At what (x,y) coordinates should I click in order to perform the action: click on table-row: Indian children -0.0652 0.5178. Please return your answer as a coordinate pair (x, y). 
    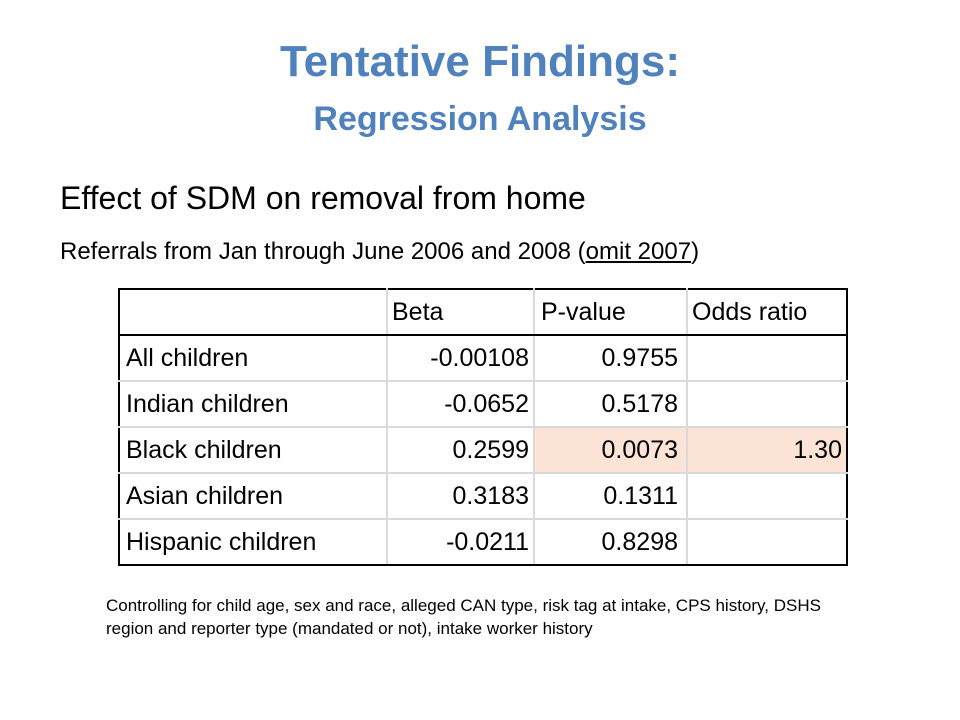
    Looking at the image, I should click on (483, 404).